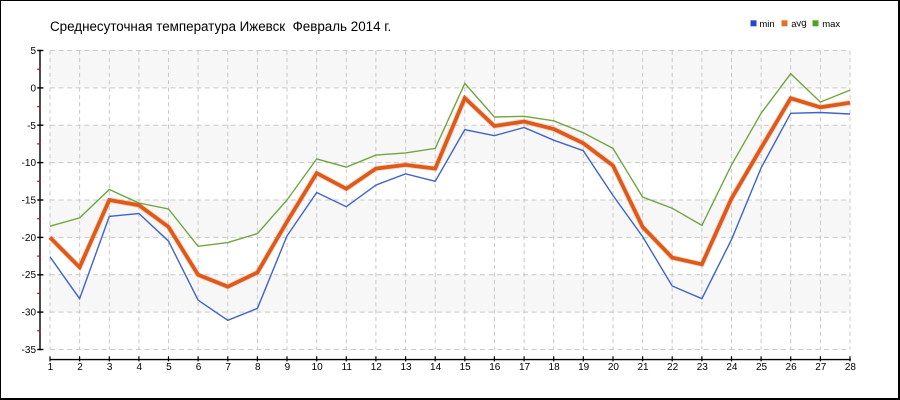 The height and width of the screenshot is (400, 900). Describe the element at coordinates (792, 367) in the screenshot. I see `svg-text: 26` at that location.